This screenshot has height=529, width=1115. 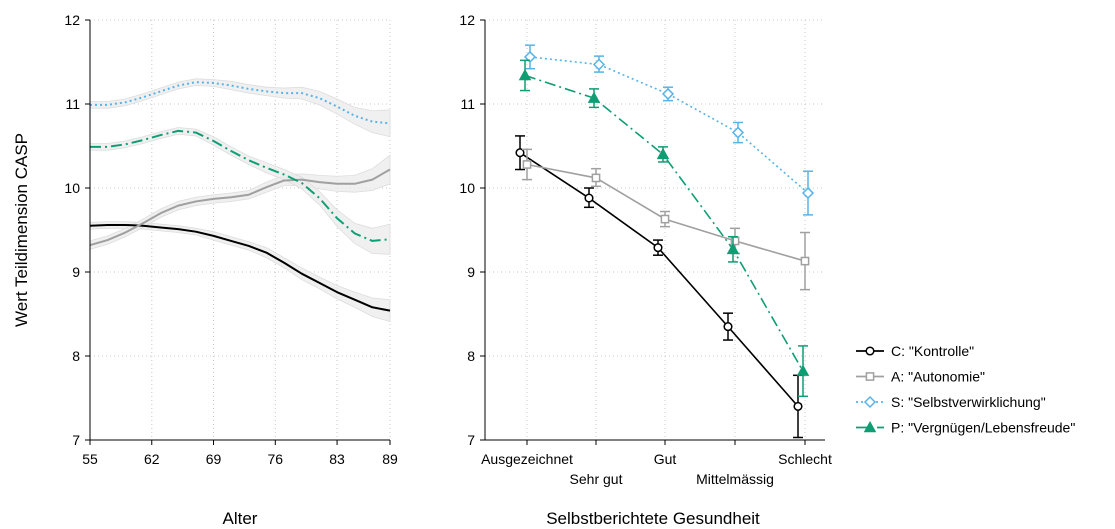 I want to click on ci-band-vergnuegen, so click(x=240, y=191).